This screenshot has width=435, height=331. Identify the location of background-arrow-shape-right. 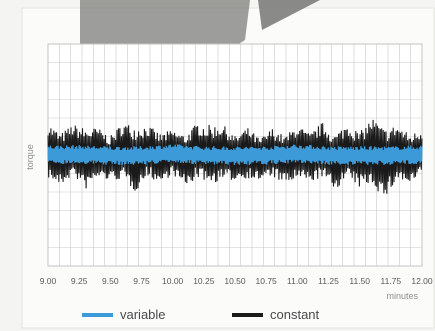
(289, 15).